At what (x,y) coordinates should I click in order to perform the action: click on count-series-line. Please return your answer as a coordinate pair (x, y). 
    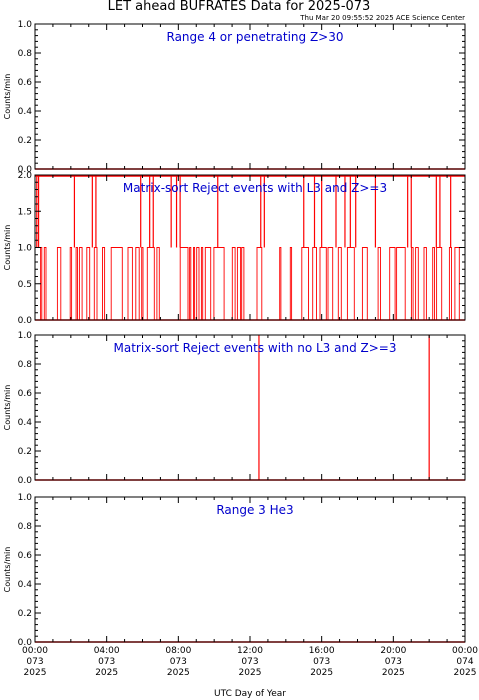
    Looking at the image, I should click on (249, 284).